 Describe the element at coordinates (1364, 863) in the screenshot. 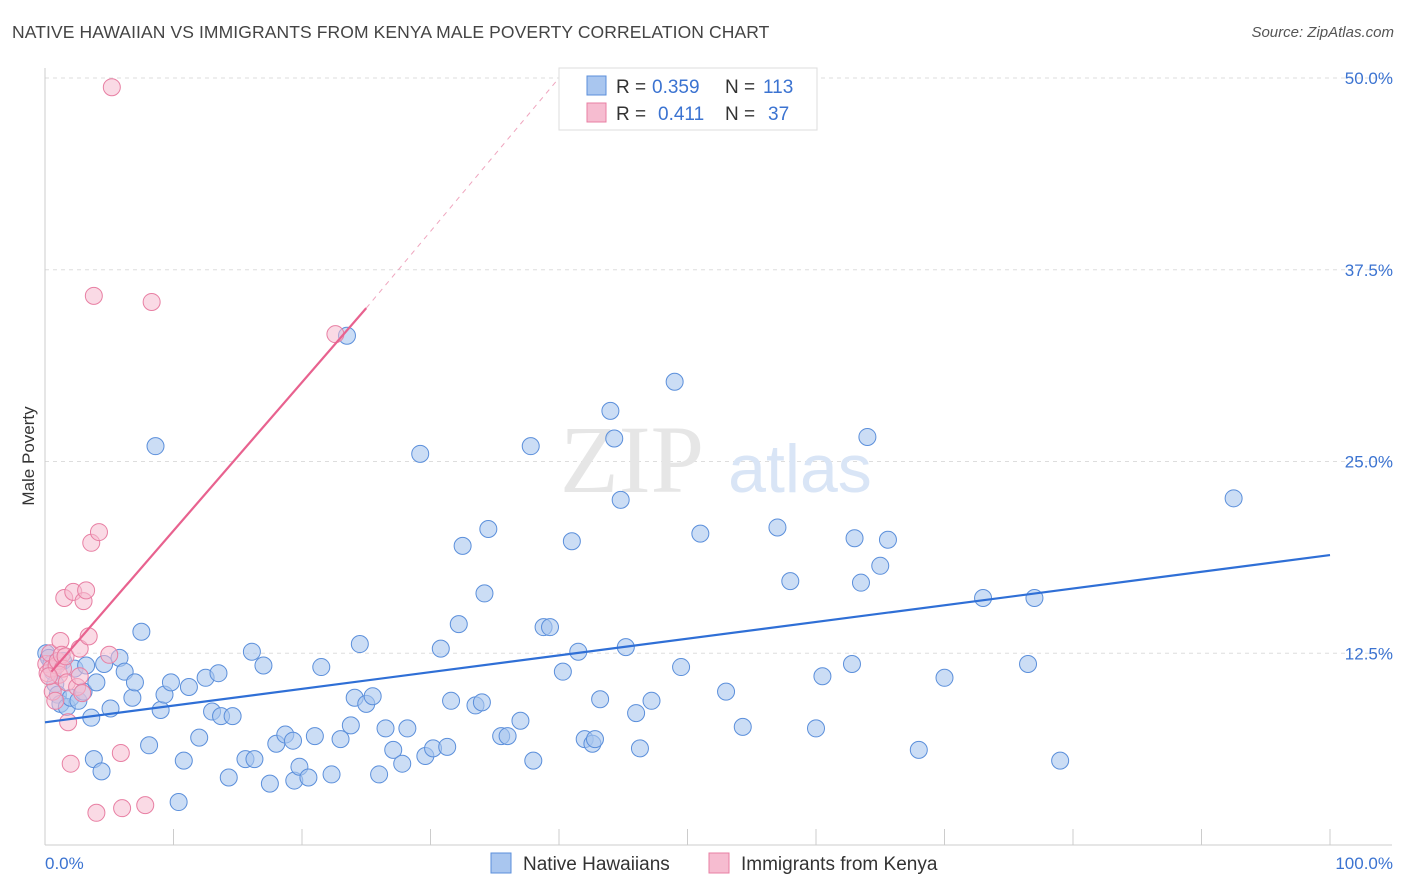

I see `x-tick-label: 100.0%` at that location.